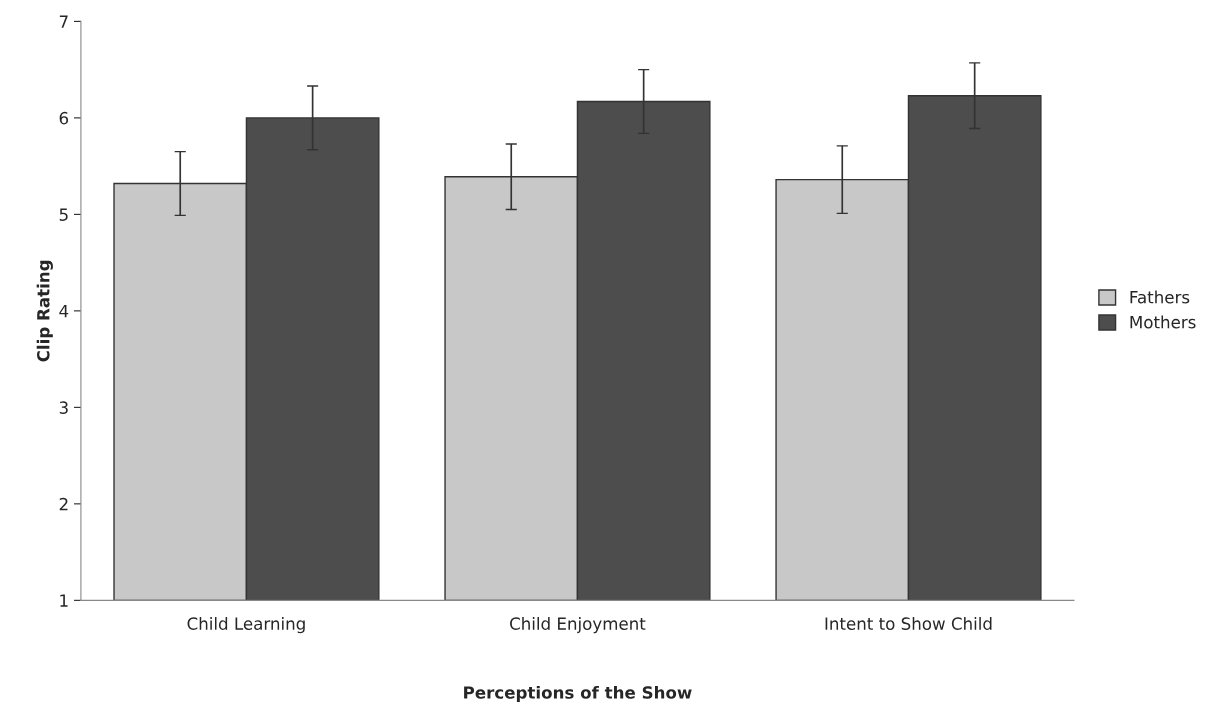 The height and width of the screenshot is (713, 1226). Describe the element at coordinates (578, 625) in the screenshot. I see `x-tick-label: Child Enjoyment` at that location.